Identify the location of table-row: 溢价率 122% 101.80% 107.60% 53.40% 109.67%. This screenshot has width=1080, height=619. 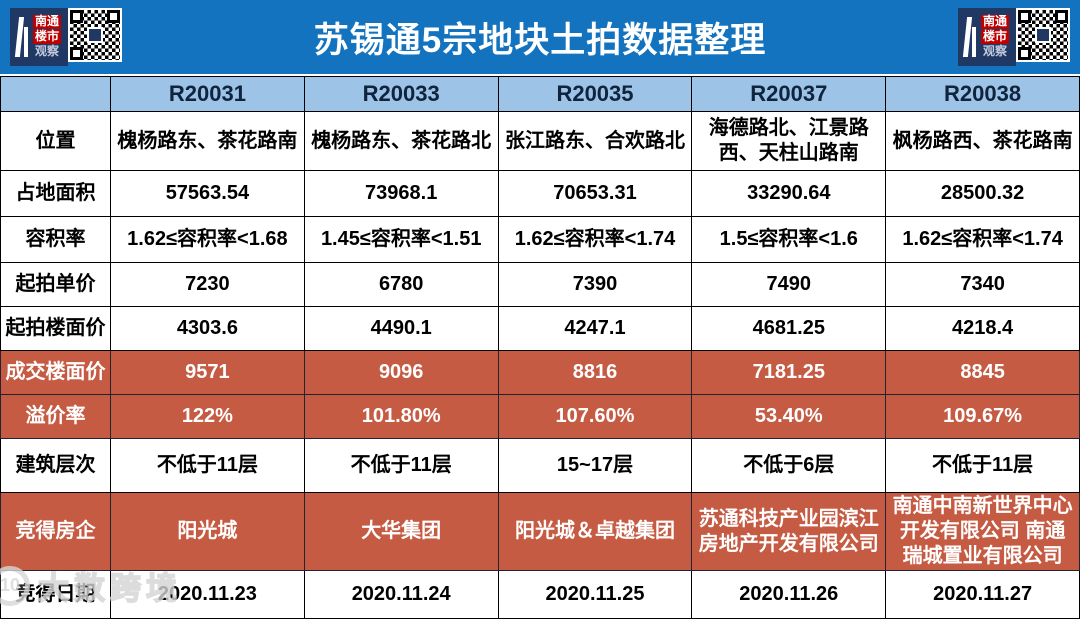
(540, 416).